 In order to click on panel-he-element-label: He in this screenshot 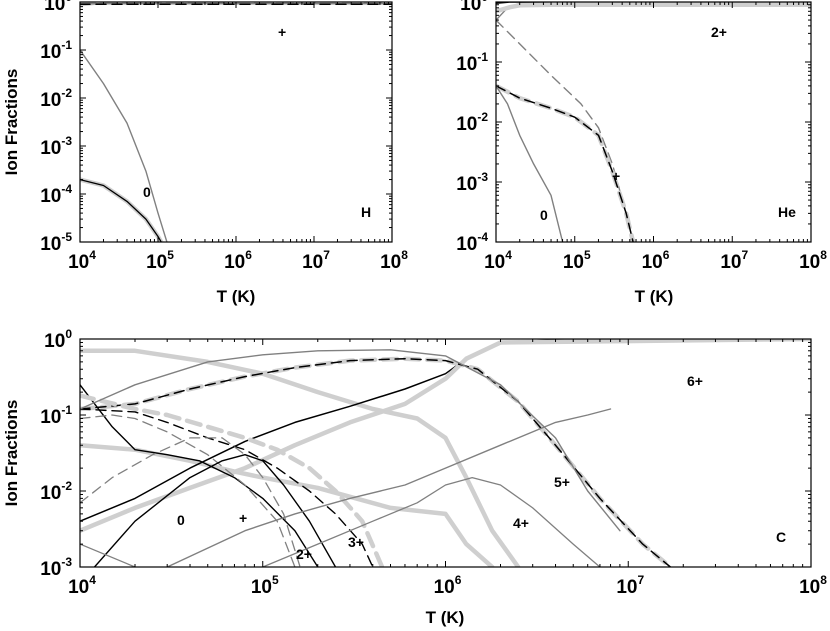, I will do `click(787, 212)`.